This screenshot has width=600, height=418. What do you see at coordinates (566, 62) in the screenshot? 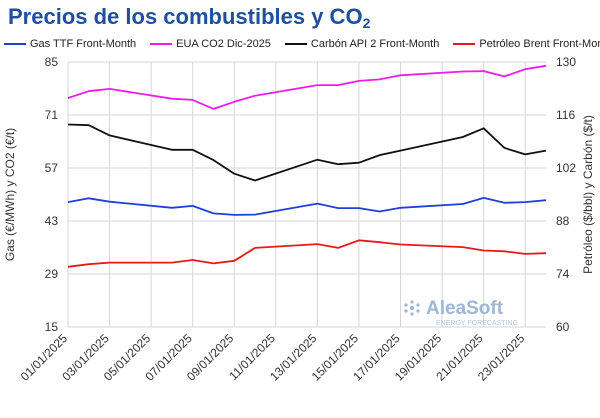
I see `y-right-tick-label: 130` at bounding box center [566, 62].